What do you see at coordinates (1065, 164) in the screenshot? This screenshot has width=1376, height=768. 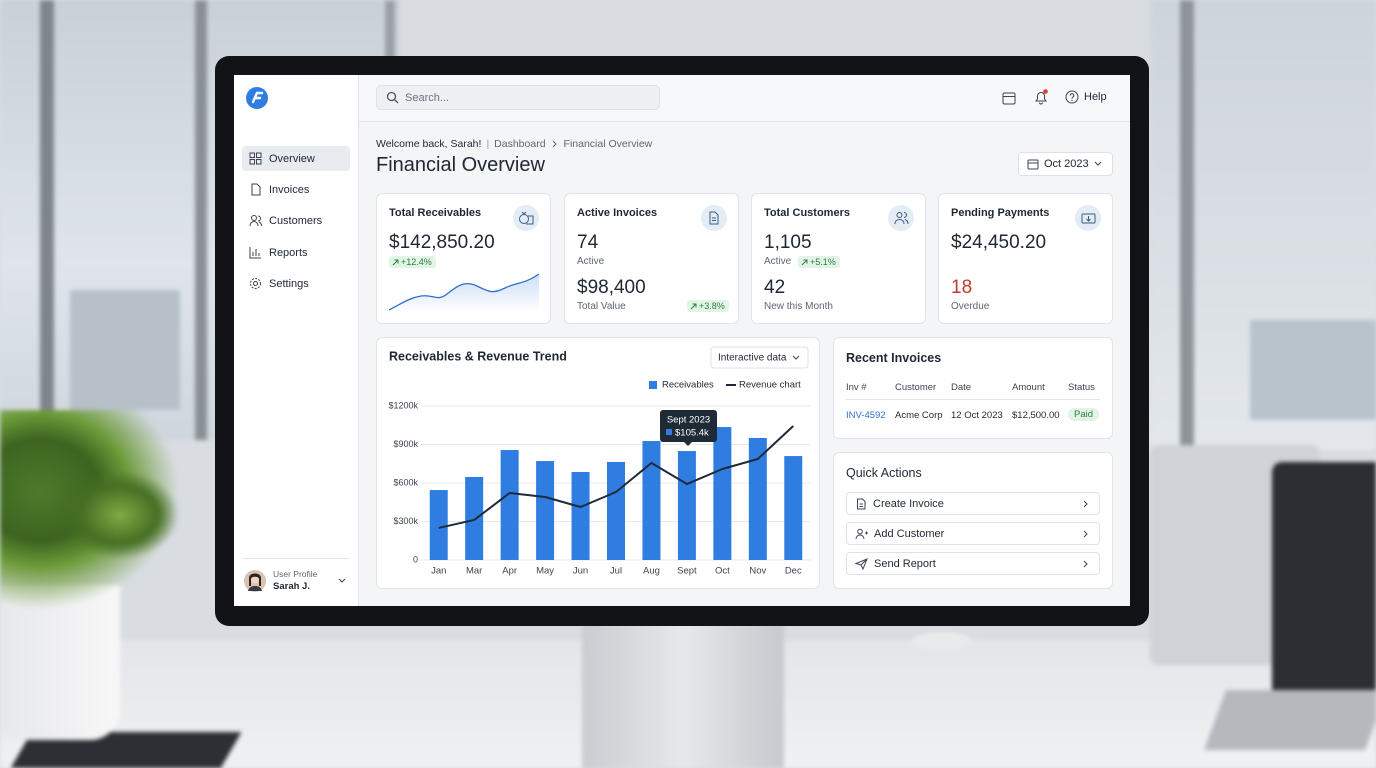 I see `date-filter: Oct 2023` at bounding box center [1065, 164].